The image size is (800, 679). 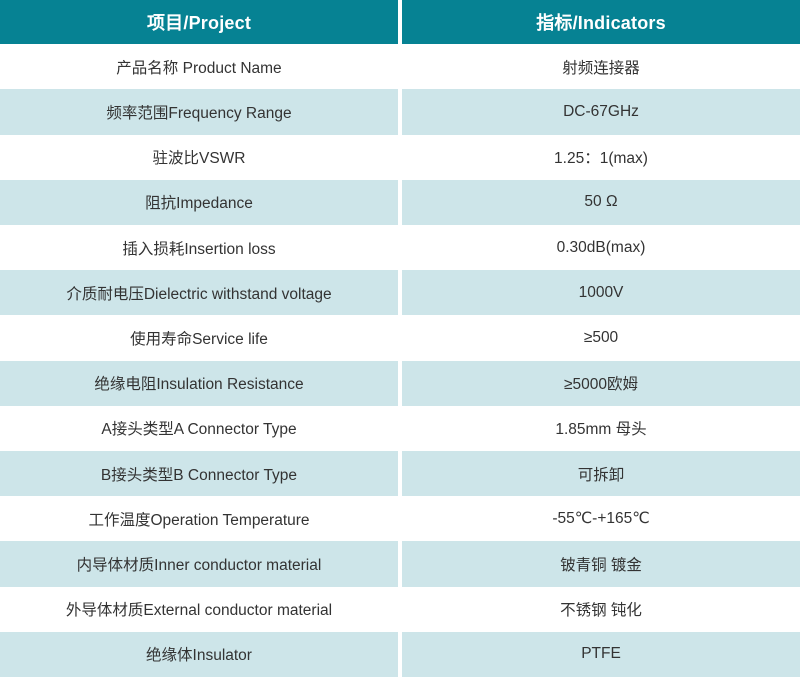 What do you see at coordinates (400, 67) in the screenshot?
I see `table-row: 产品名称 Product Name 射频连接器` at bounding box center [400, 67].